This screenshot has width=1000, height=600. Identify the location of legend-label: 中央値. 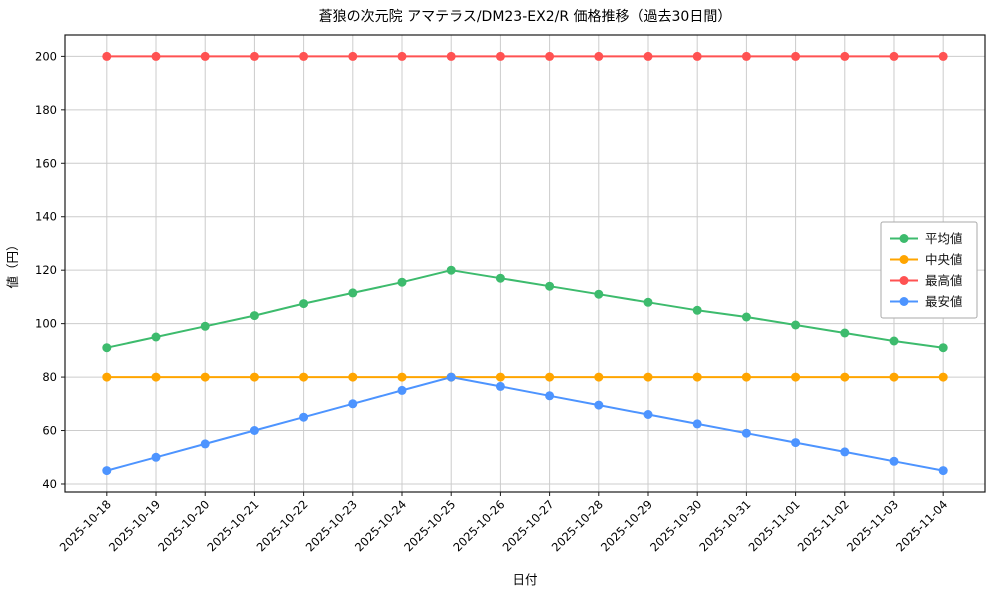
(944, 259).